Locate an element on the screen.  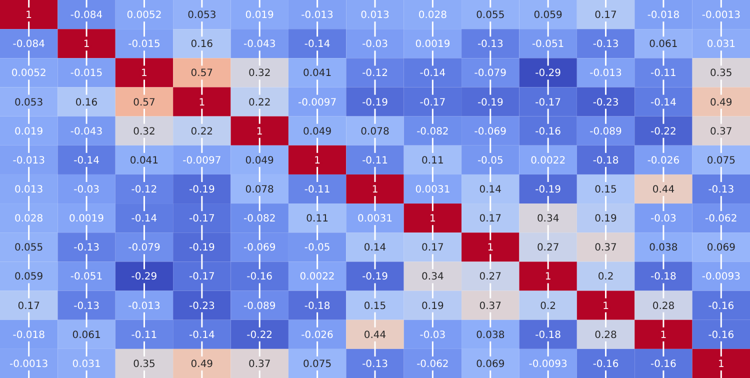
data-label: -0.026 is located at coordinates (663, 160).